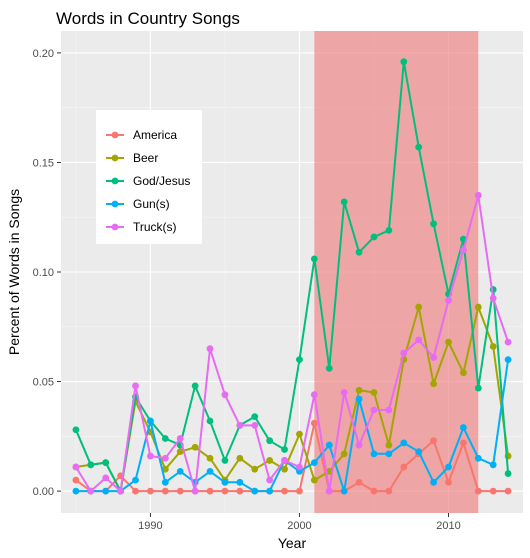  I want to click on y-tick-label: 0.10, so click(43, 273).